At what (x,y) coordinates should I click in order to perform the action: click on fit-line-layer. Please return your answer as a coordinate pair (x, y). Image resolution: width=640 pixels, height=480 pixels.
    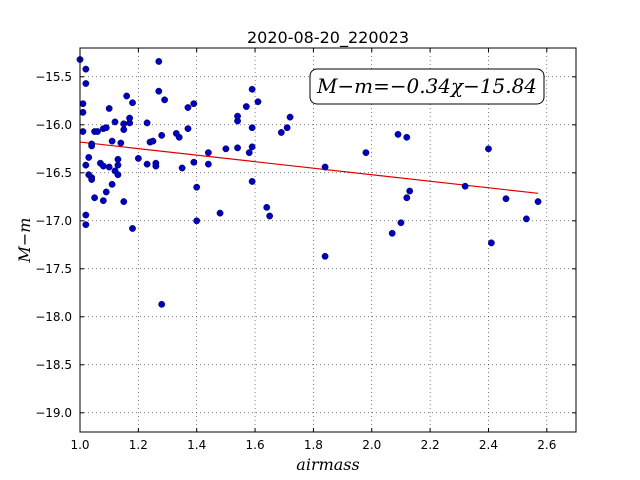
    Looking at the image, I should click on (309, 167).